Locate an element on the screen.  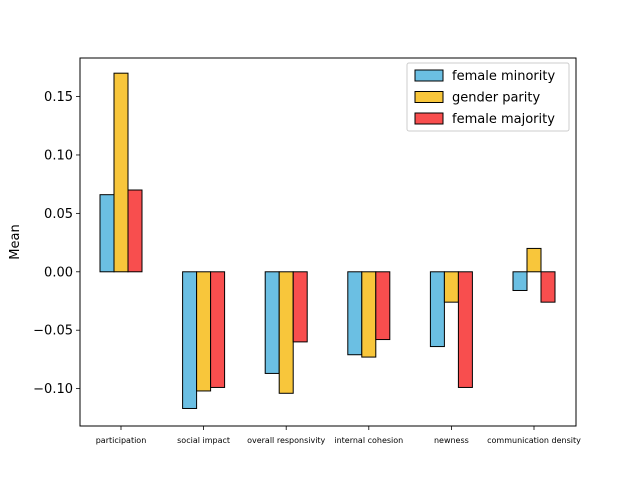
bar-female-majority-participation is located at coordinates (135, 231).